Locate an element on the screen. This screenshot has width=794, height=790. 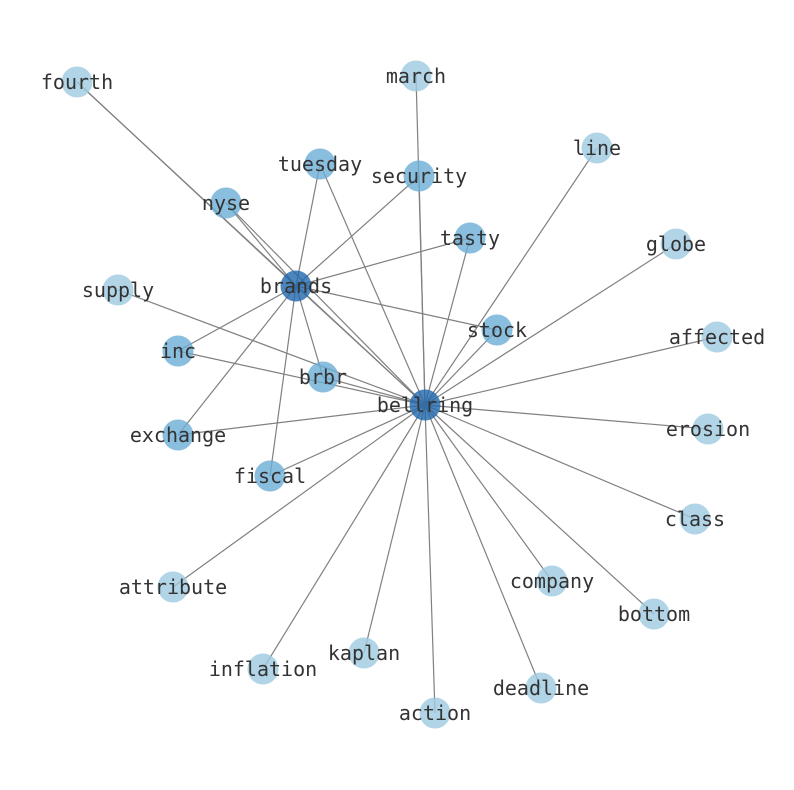
node-label-erosion: erosion is located at coordinates (708, 429).